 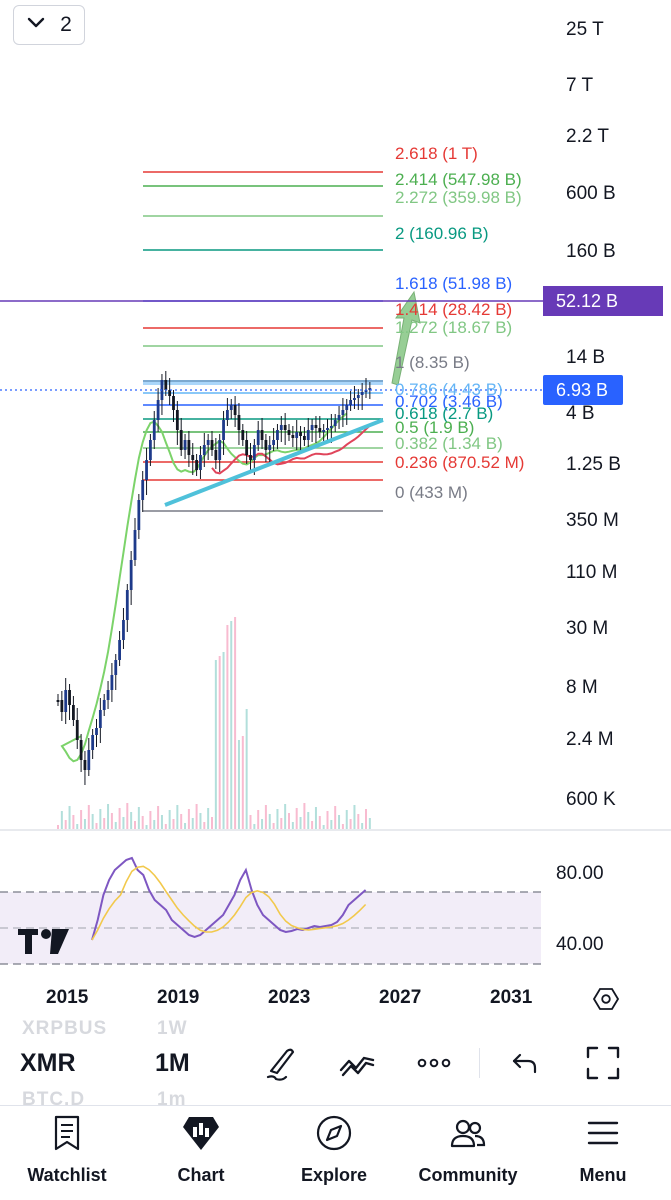 What do you see at coordinates (580, 85) in the screenshot?
I see `price-axis-label: 7 T` at bounding box center [580, 85].